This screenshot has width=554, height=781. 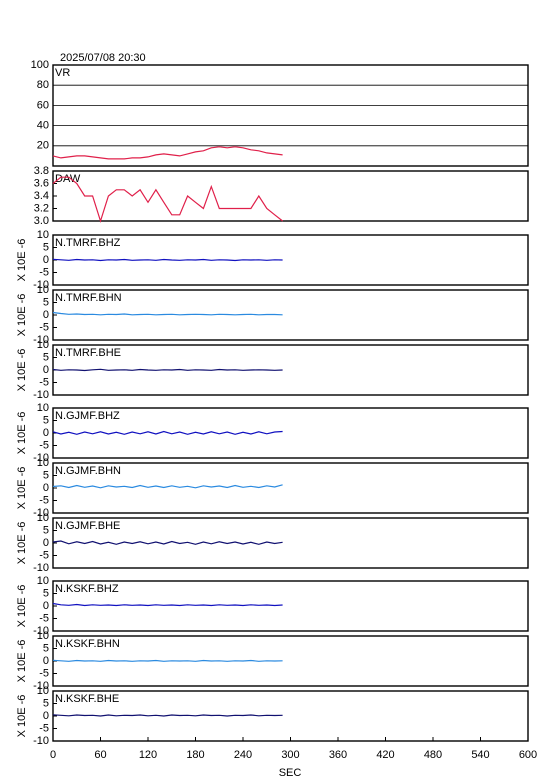 What do you see at coordinates (41, 221) in the screenshot?
I see `y-tick-label: 3.0` at bounding box center [41, 221].